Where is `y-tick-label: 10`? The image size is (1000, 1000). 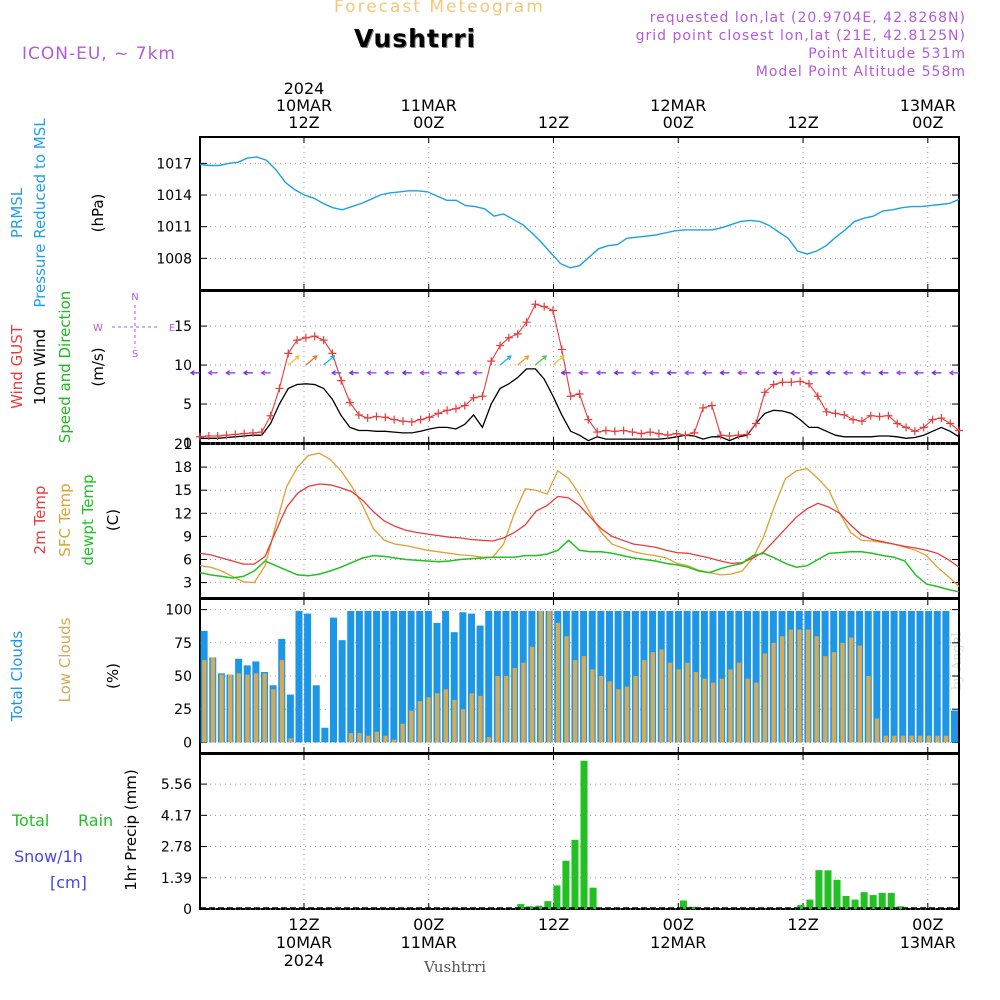 y-tick-label: 10 is located at coordinates (183, 366).